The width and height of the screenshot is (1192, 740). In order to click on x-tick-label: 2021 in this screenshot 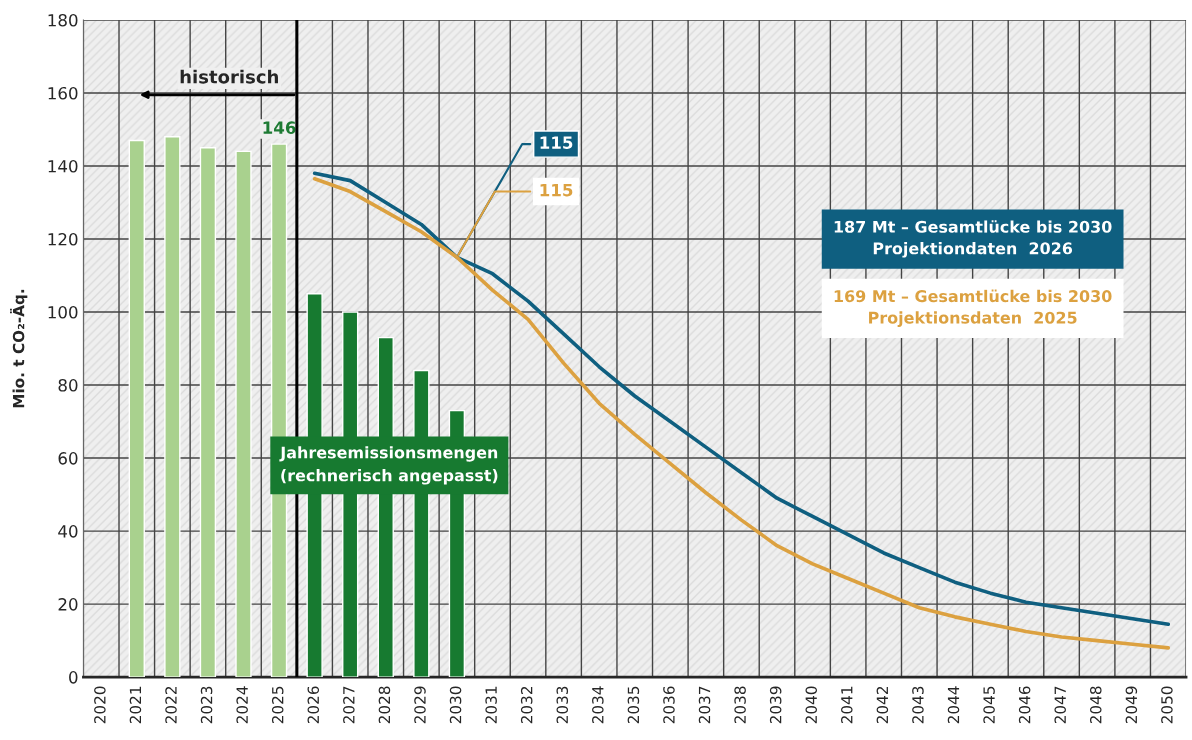, I will do `click(135, 705)`.